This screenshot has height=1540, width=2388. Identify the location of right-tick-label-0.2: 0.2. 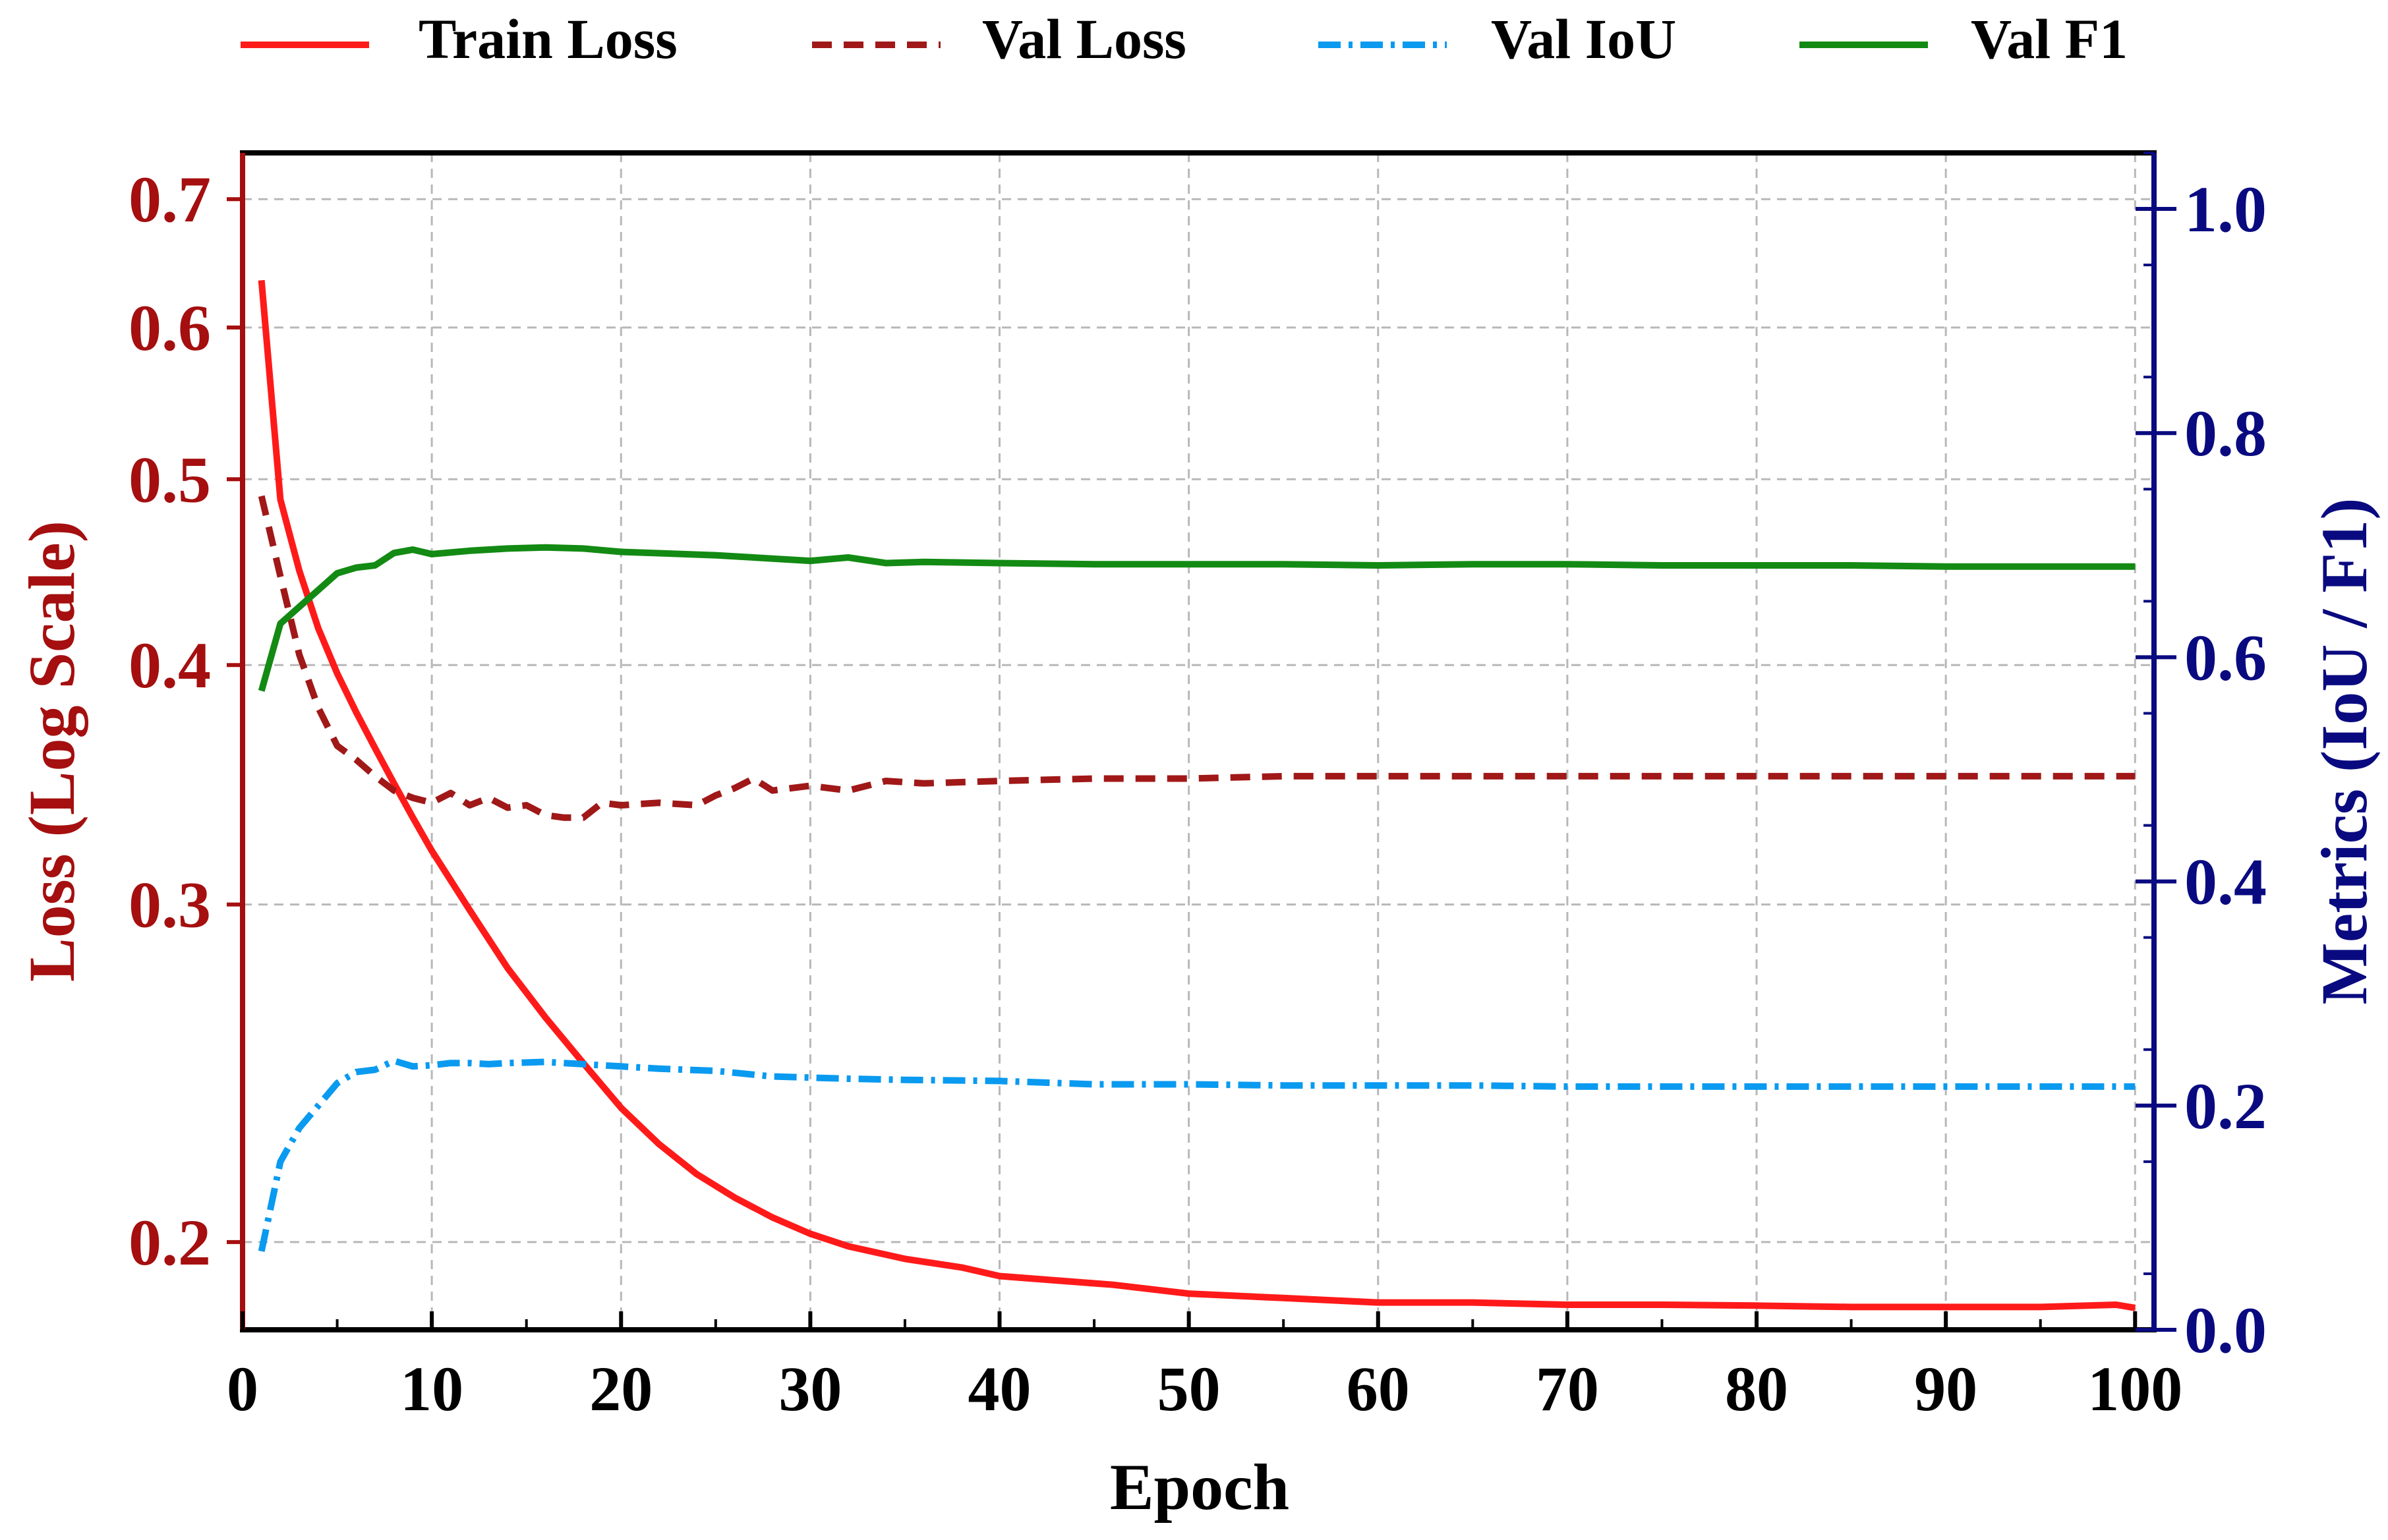
(2225, 1106).